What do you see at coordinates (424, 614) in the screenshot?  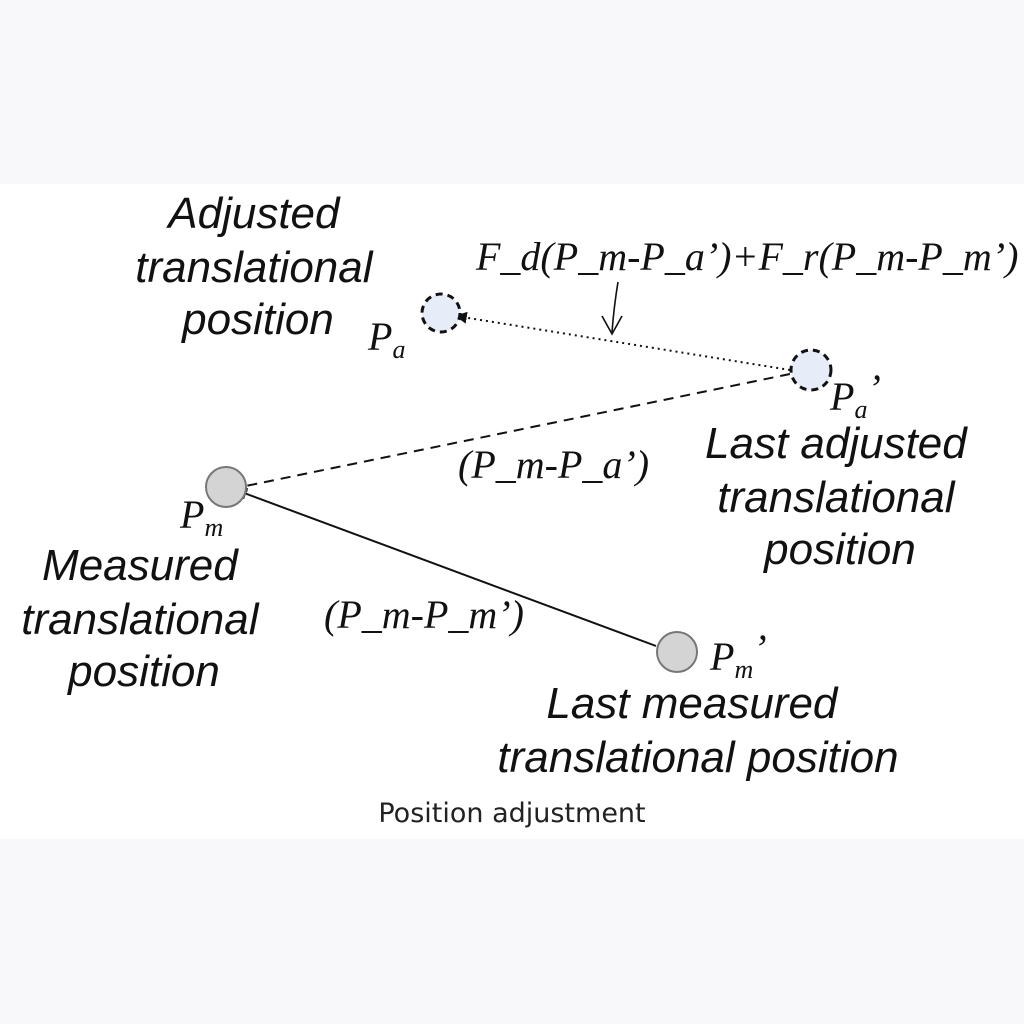 I see `pm-minus-pm-label: (P_m-P_m’)` at bounding box center [424, 614].